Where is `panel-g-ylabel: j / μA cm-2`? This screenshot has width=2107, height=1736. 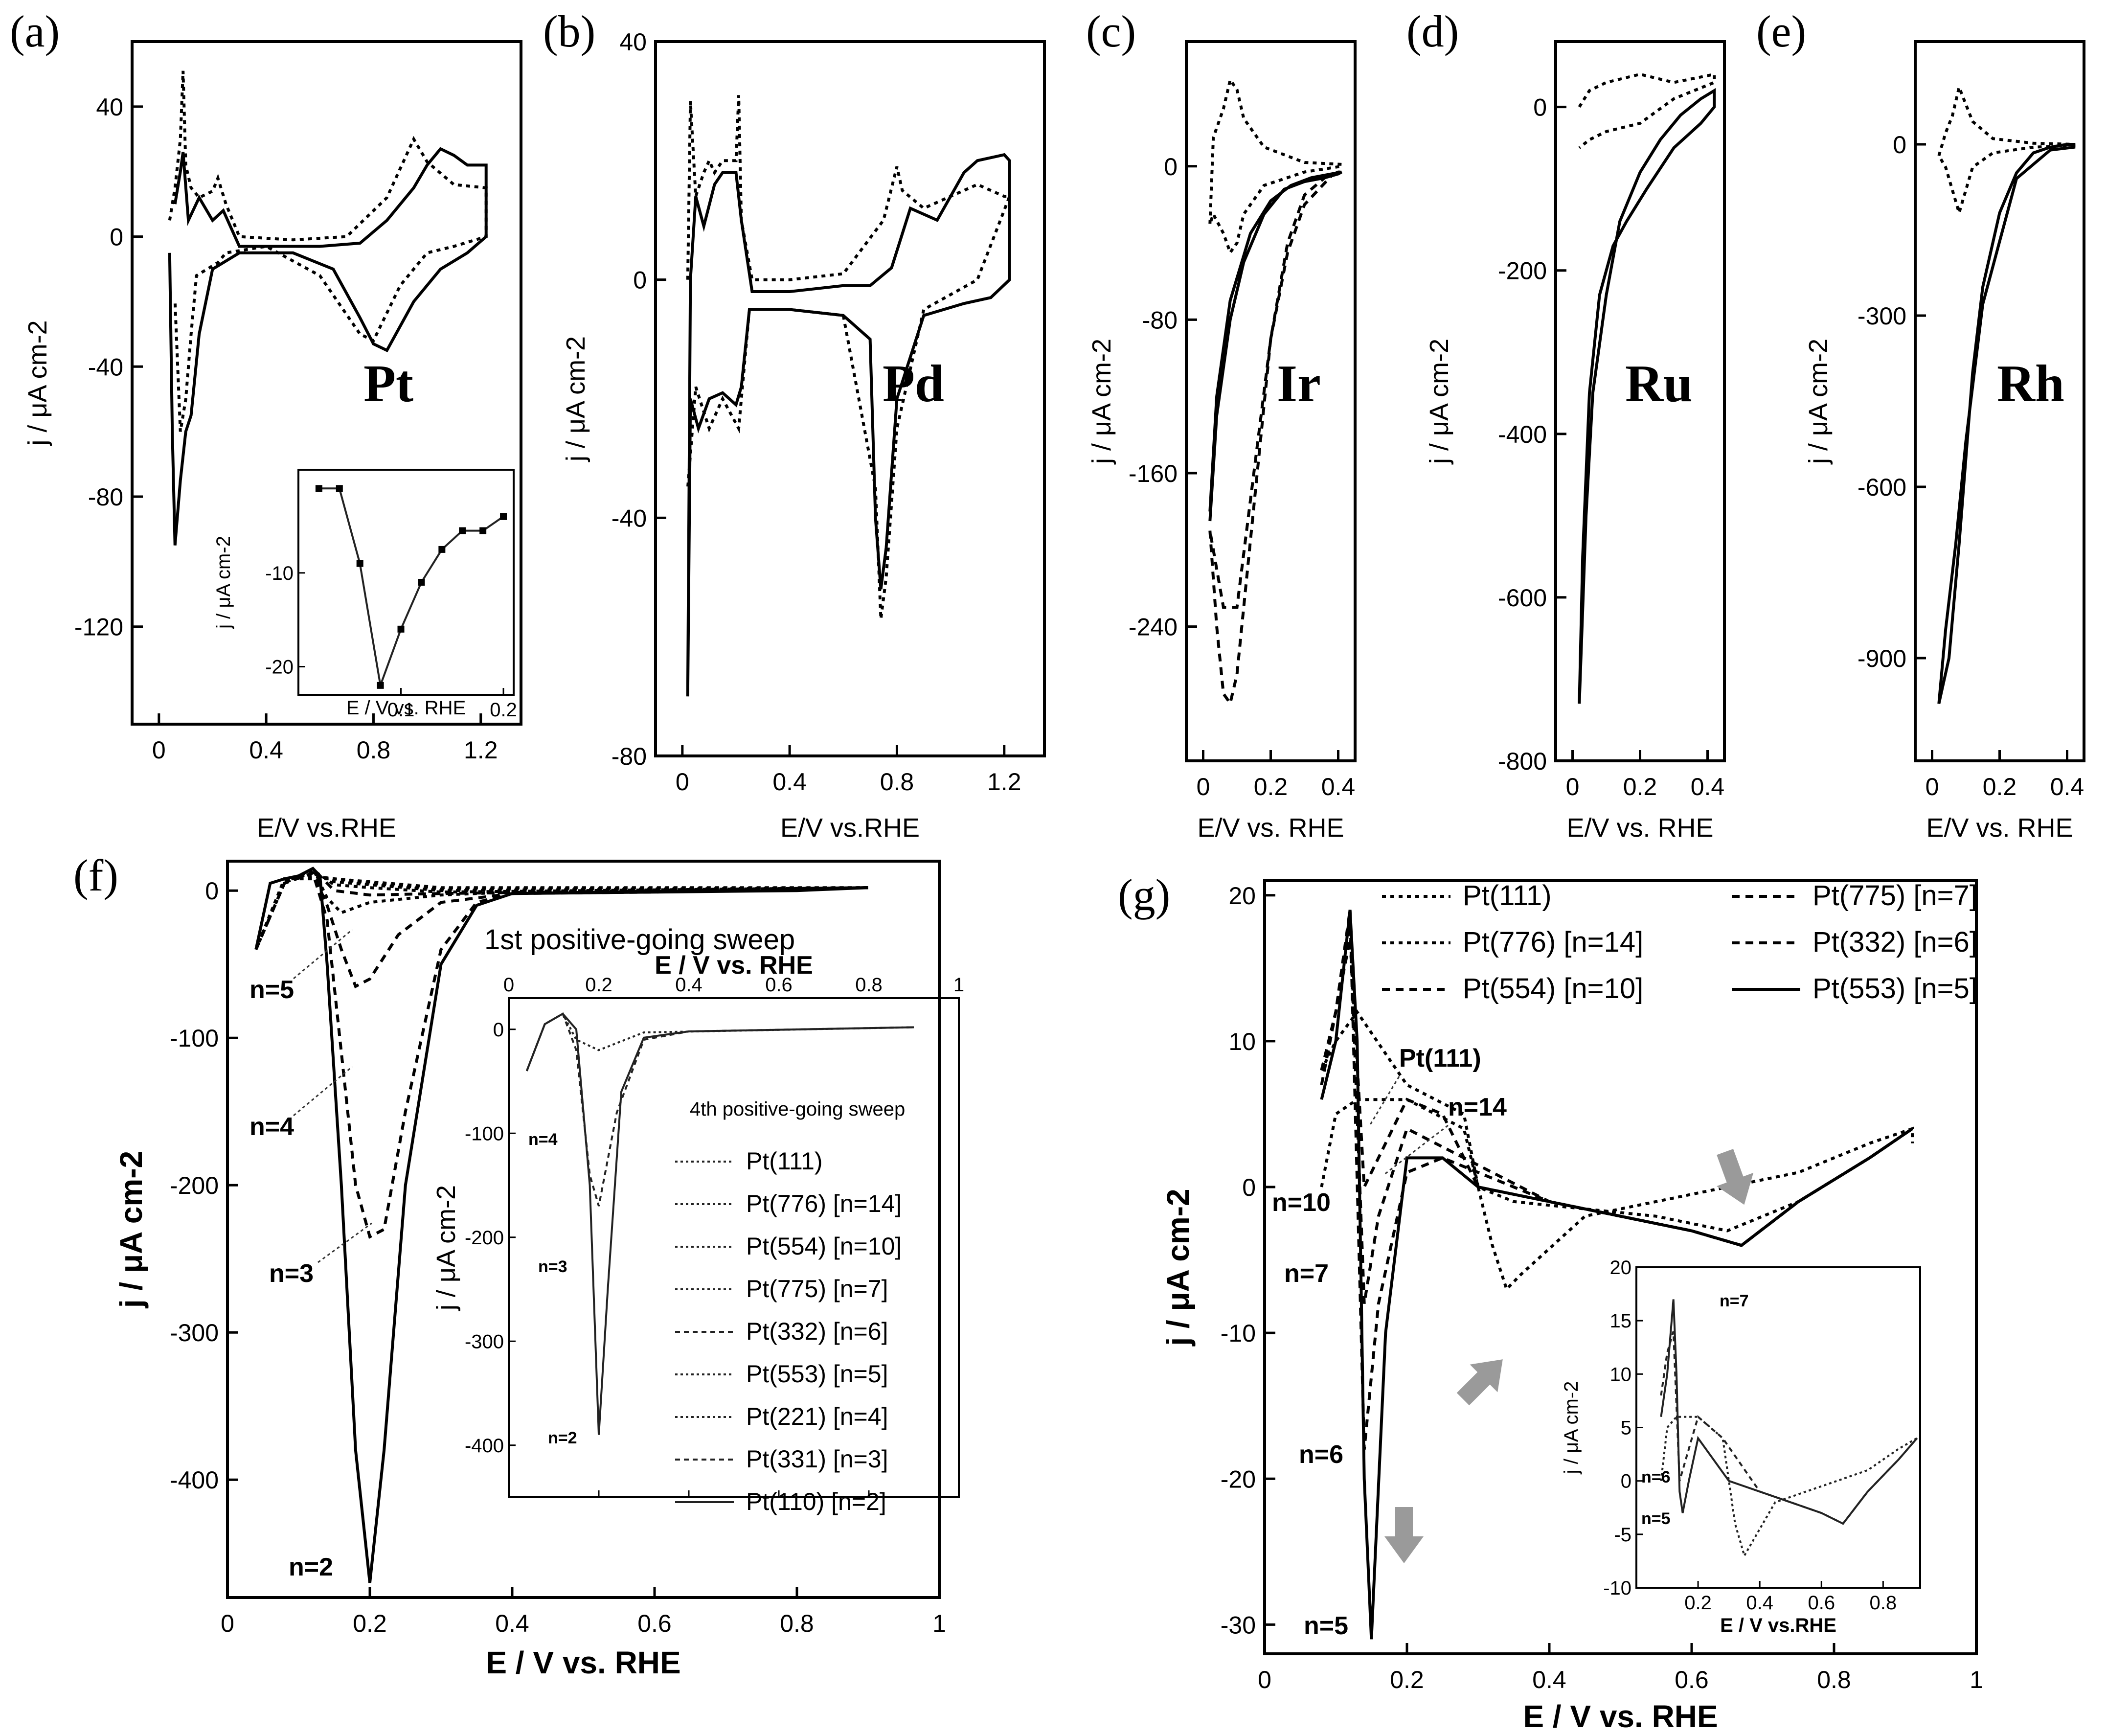 panel-g-ylabel: j / μA cm-2 is located at coordinates (1178, 1267).